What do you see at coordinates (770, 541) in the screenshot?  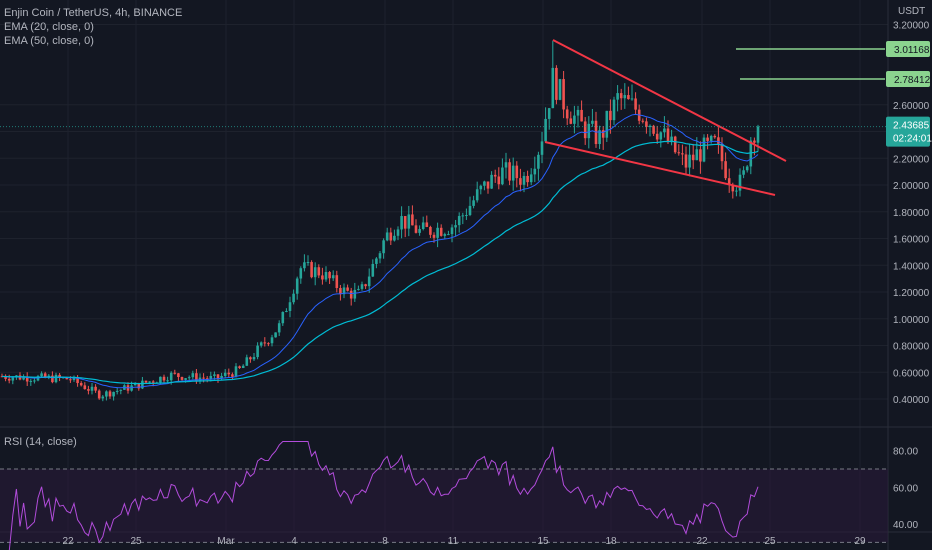 I see `time-tick-label: 25` at bounding box center [770, 541].